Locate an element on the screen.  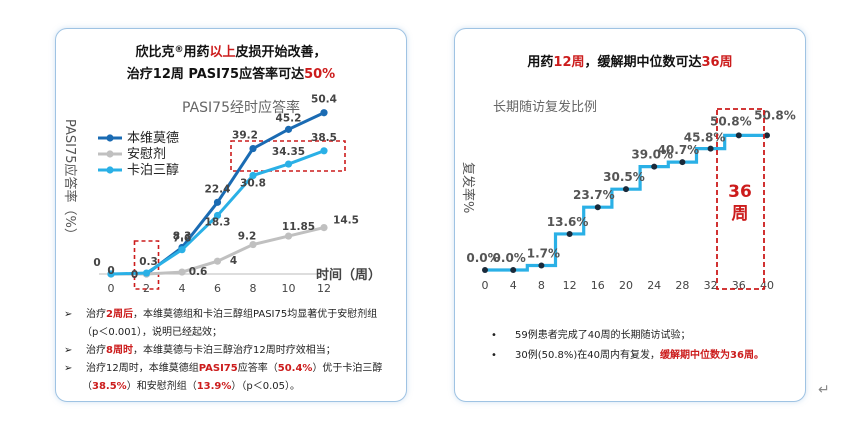
headline-segment-1: 50% is located at coordinates (319, 74).